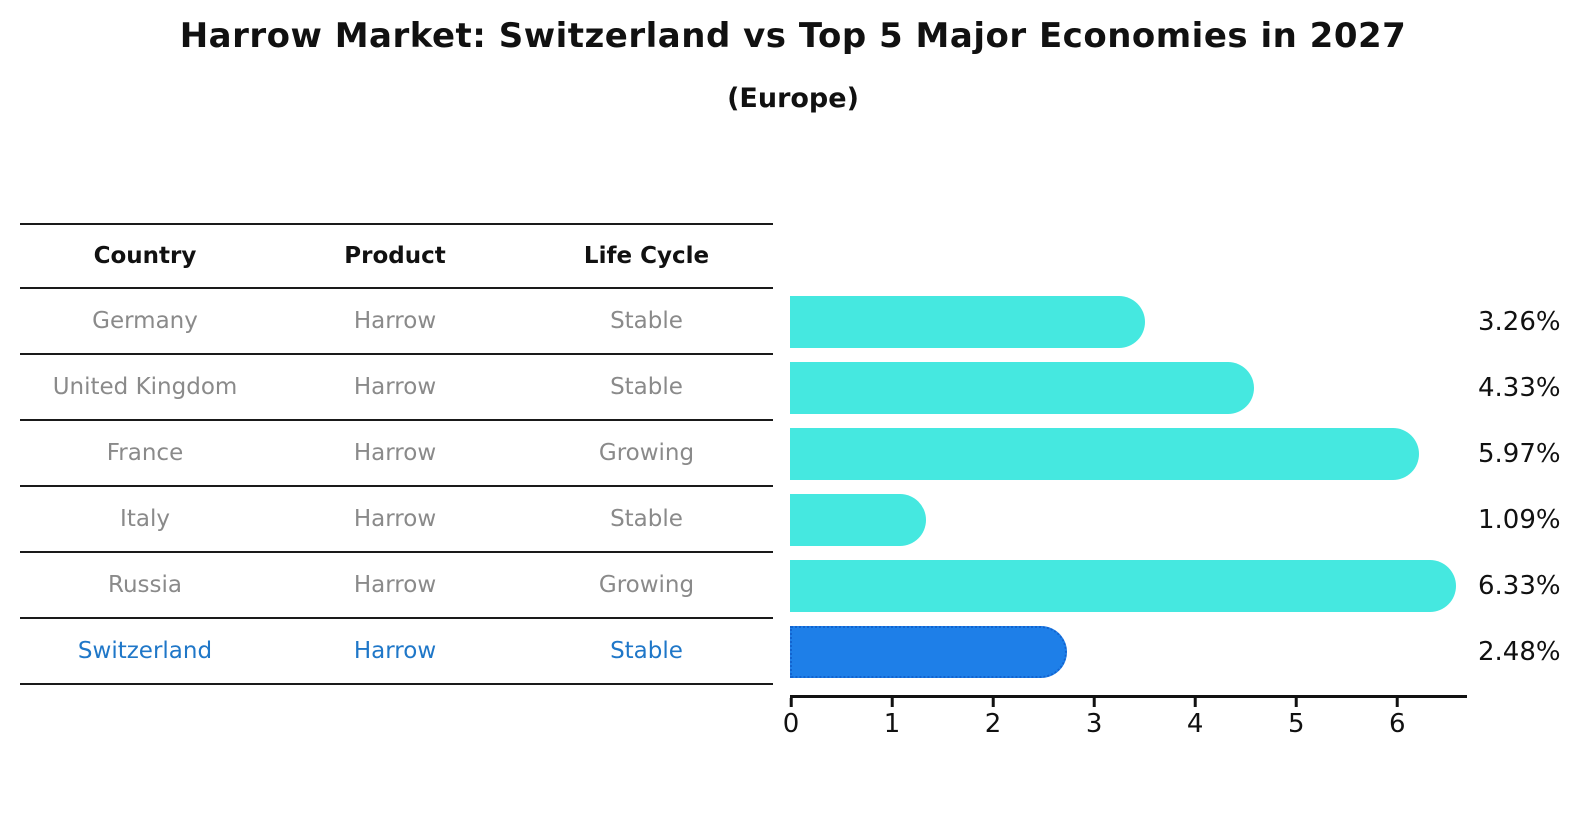 The image size is (1586, 823). I want to click on country-cell: Switzerland, so click(145, 651).